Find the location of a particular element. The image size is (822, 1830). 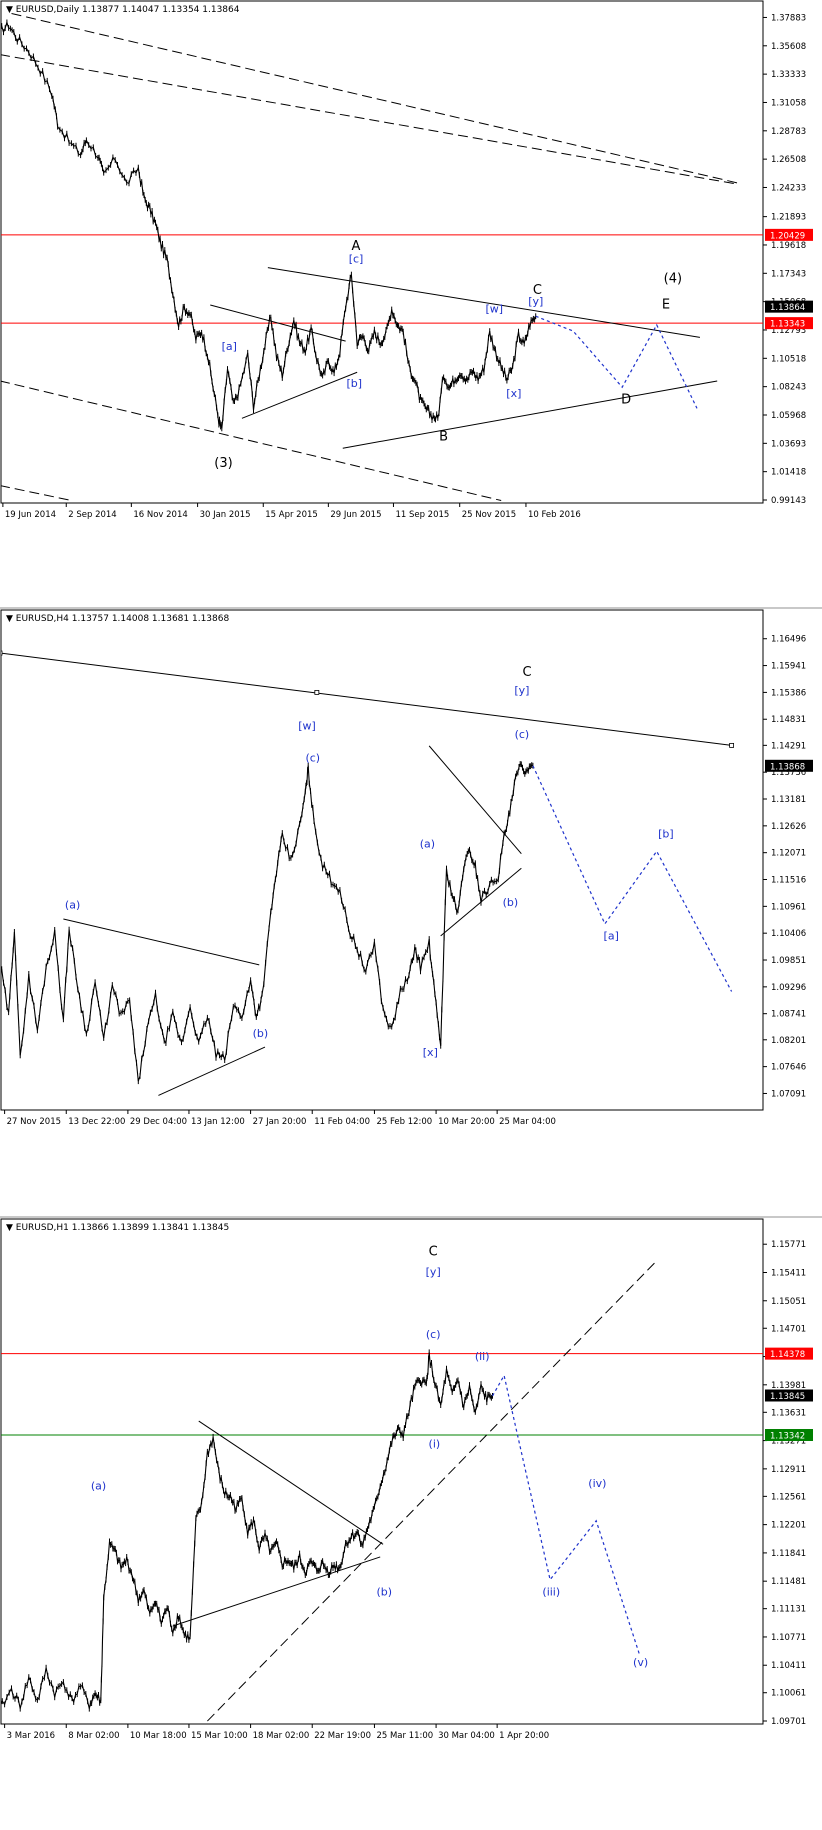

current-price-label: 1.13868 is located at coordinates (787, 767).